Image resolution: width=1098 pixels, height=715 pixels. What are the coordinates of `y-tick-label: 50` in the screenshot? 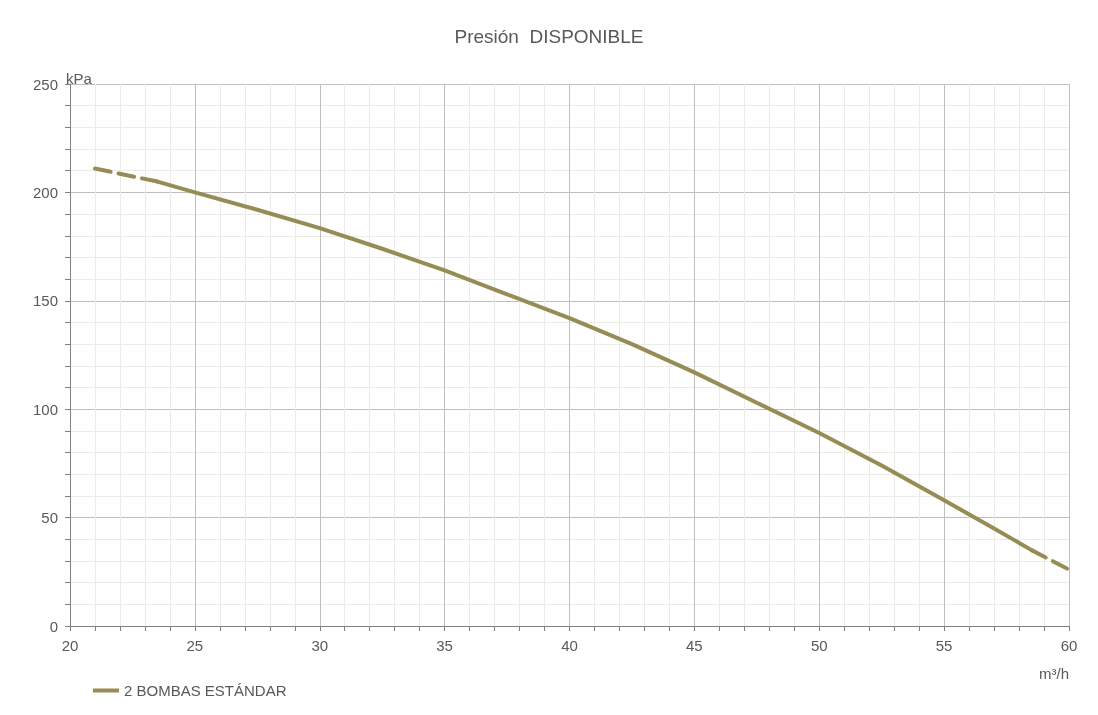 It's located at (49, 518).